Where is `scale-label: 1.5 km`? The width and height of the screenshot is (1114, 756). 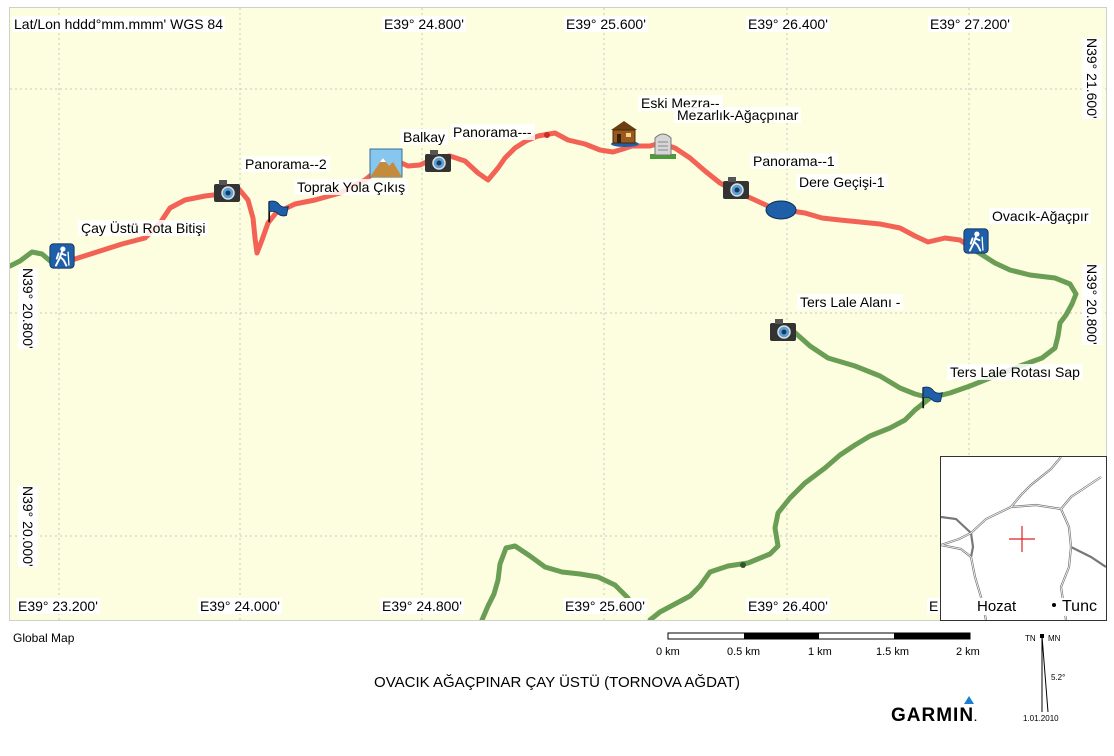
scale-label: 1.5 km is located at coordinates (893, 652).